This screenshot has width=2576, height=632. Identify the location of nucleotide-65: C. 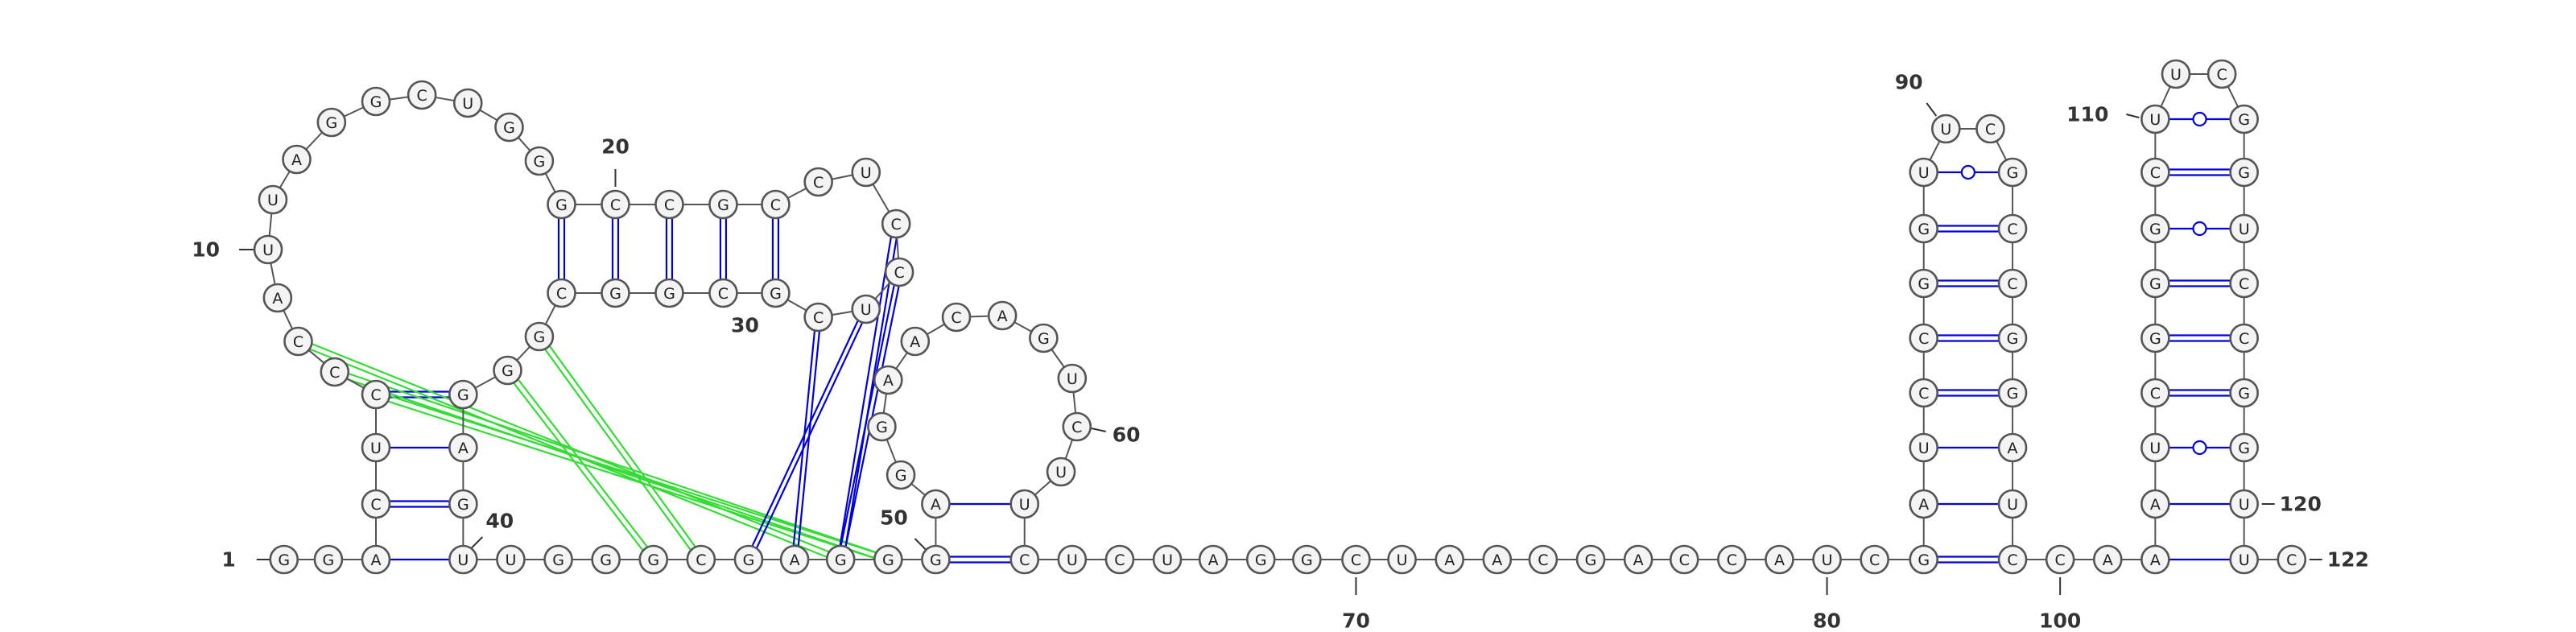
(1119, 559).